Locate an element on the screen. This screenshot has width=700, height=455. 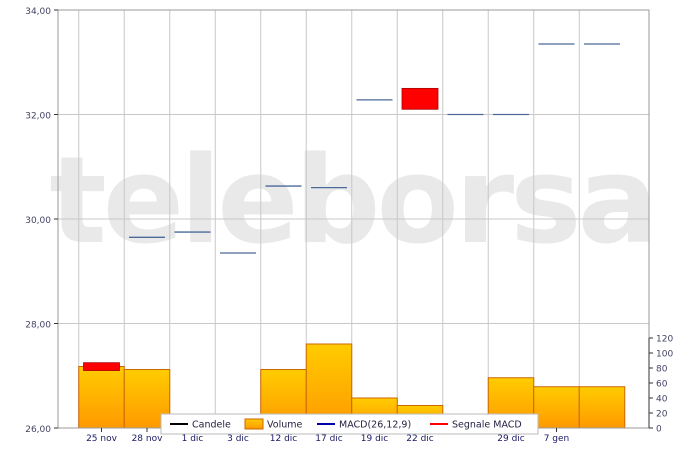
date-axis-label: 22 dic is located at coordinates (420, 439).